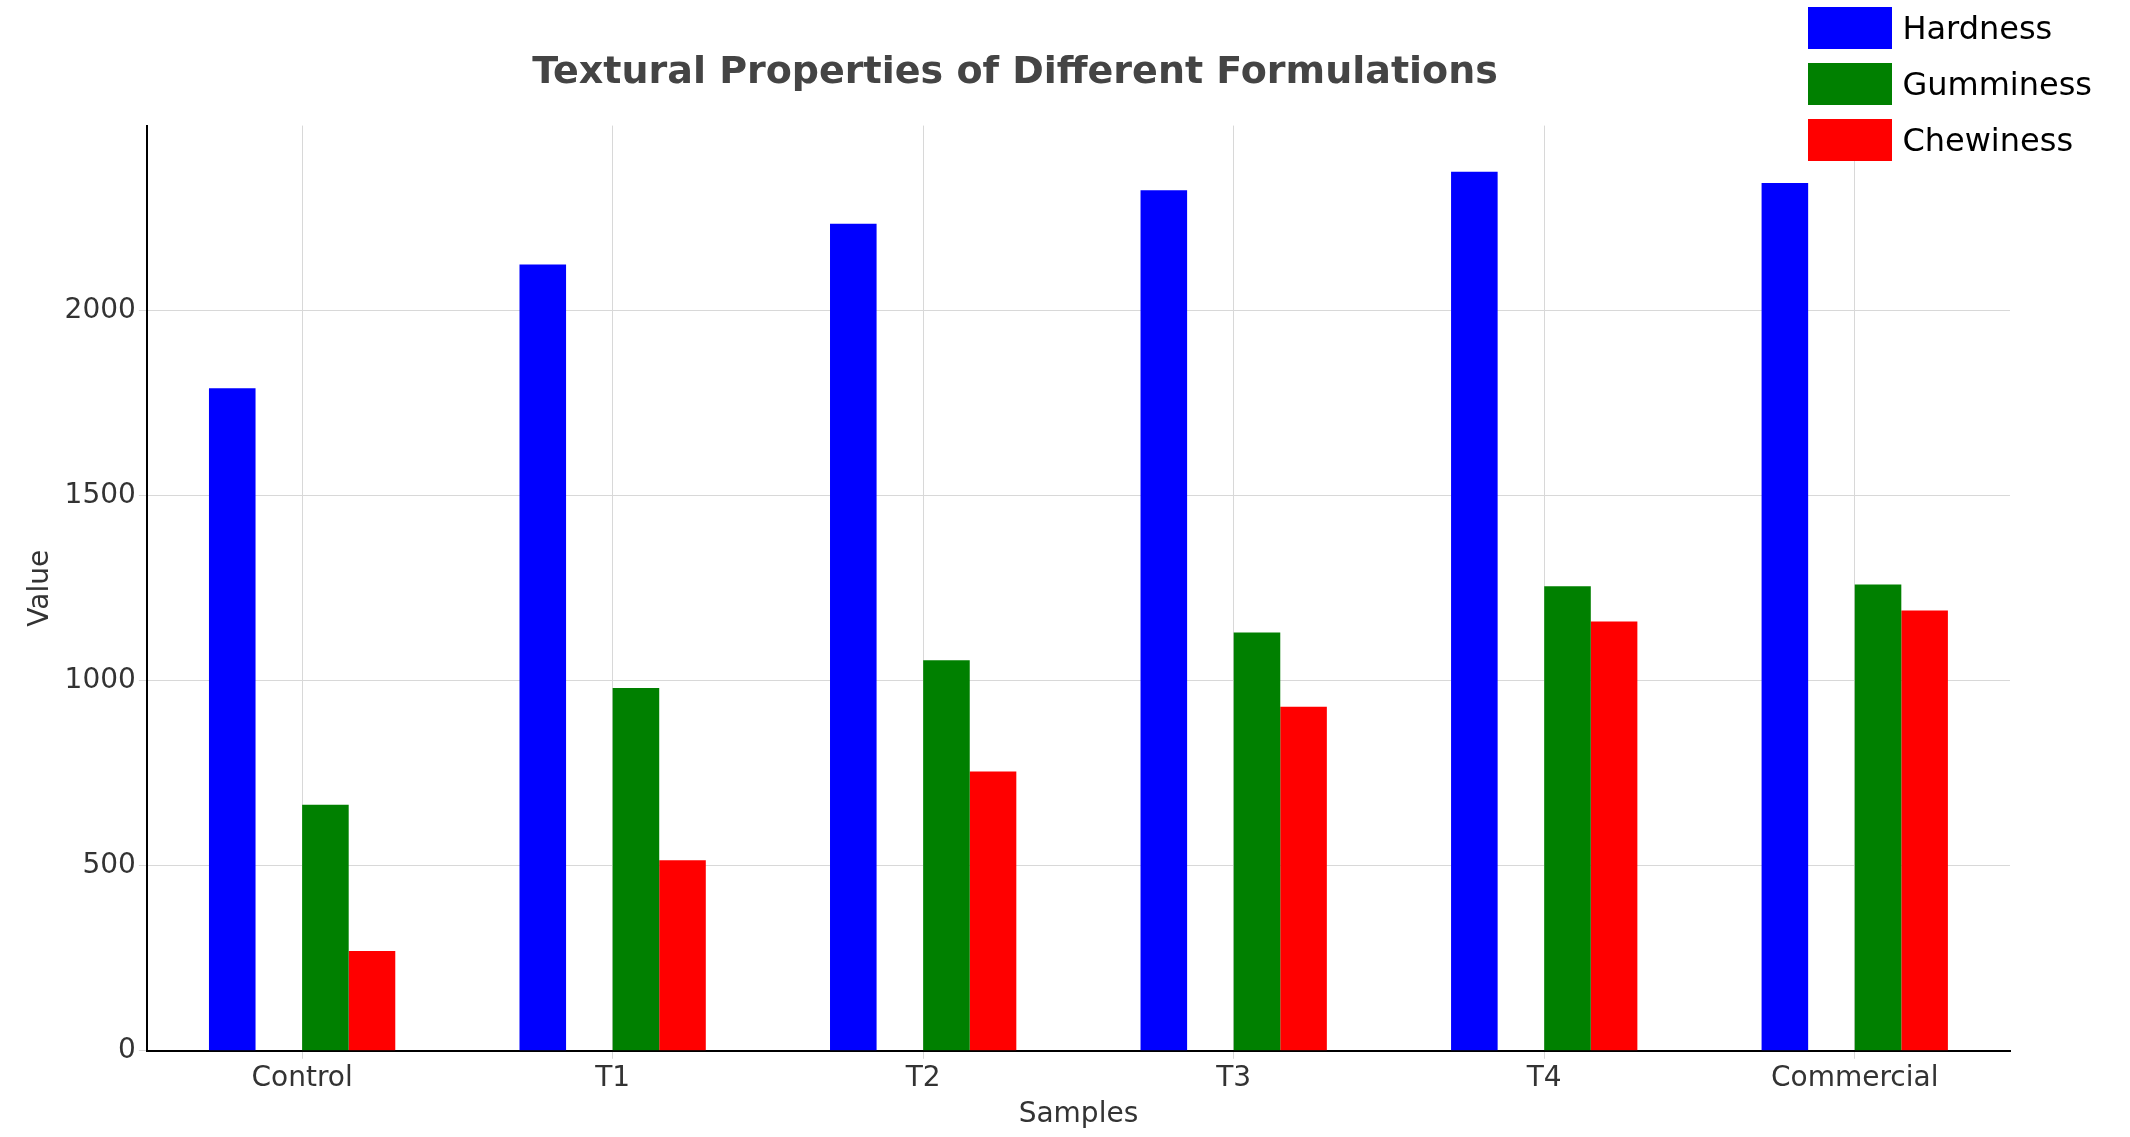 This screenshot has width=2130, height=1137. Describe the element at coordinates (1543, 1076) in the screenshot. I see `x-tick-label: T4` at that location.